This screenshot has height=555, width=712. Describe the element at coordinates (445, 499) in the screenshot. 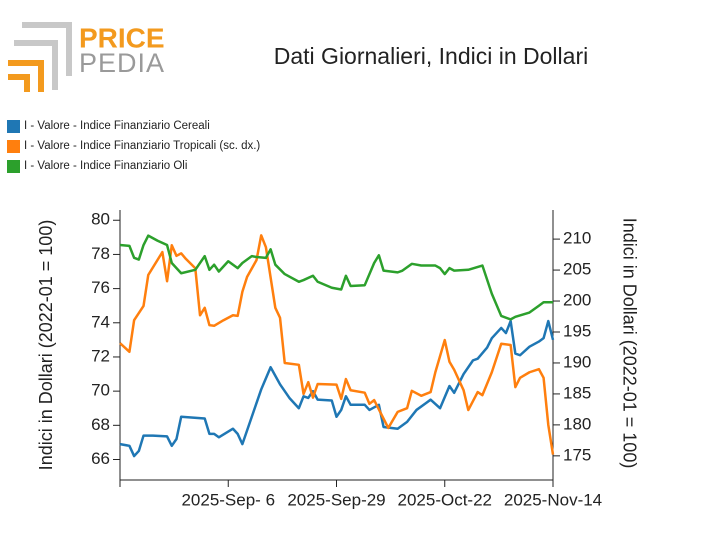

I see `x-tick-label: 2025-Oct-22` at that location.